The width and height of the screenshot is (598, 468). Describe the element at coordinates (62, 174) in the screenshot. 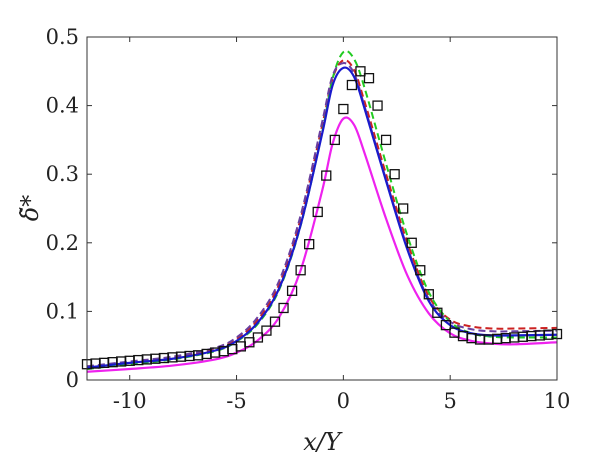

I see `y-tick-label: 0.3` at that location.